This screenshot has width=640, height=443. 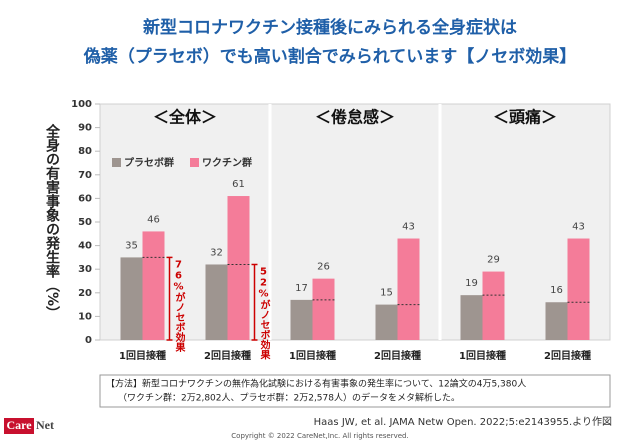 What do you see at coordinates (52, 221) in the screenshot?
I see `y-axis-label: 全身の有害事象の発生率（%）` at bounding box center [52, 221].